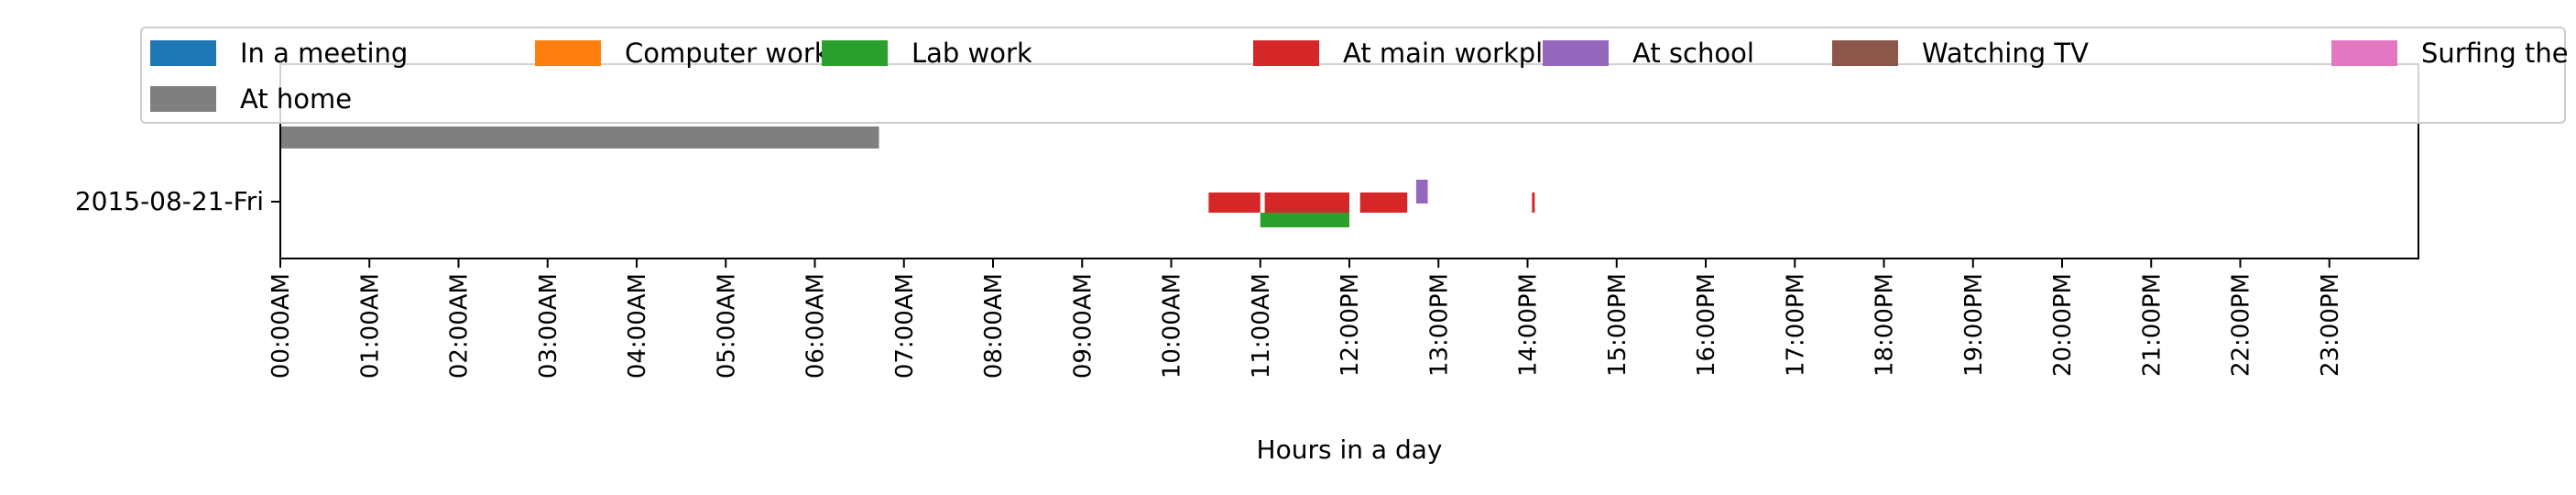  Describe the element at coordinates (905, 326) in the screenshot. I see `x-tick-label: 07:00AM` at that location.